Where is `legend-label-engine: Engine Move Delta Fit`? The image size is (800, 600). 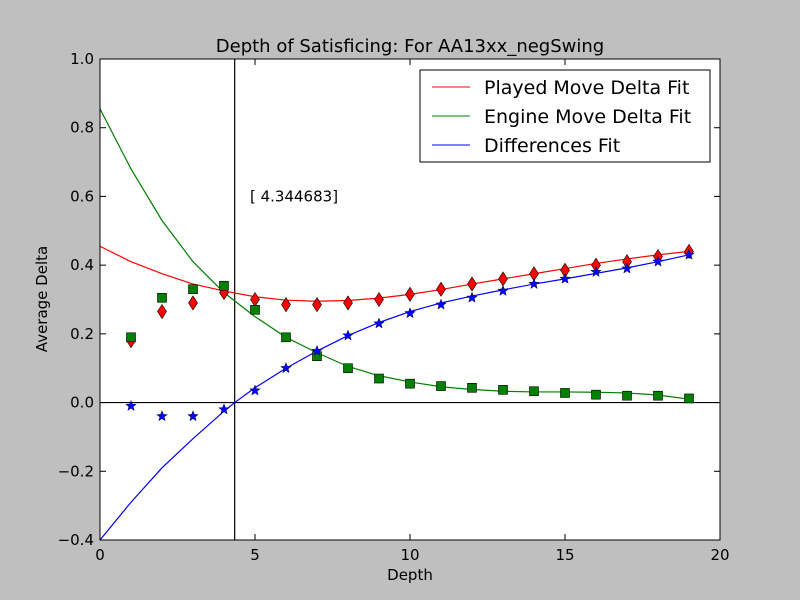
legend-label-engine: Engine Move Delta Fit is located at coordinates (587, 117).